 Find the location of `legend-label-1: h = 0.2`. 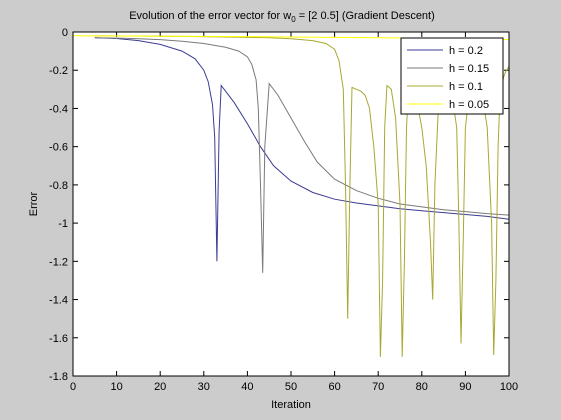

legend-label-1: h = 0.2 is located at coordinates (466, 51).